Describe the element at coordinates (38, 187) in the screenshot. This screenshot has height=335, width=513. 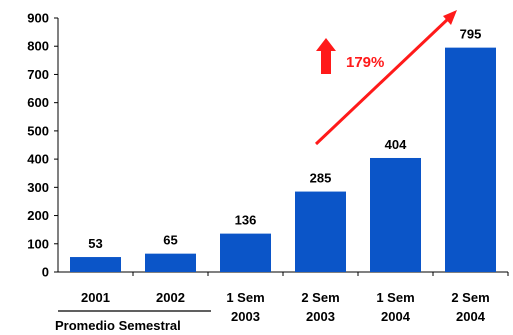
I see `y-tick-label: 300` at that location.